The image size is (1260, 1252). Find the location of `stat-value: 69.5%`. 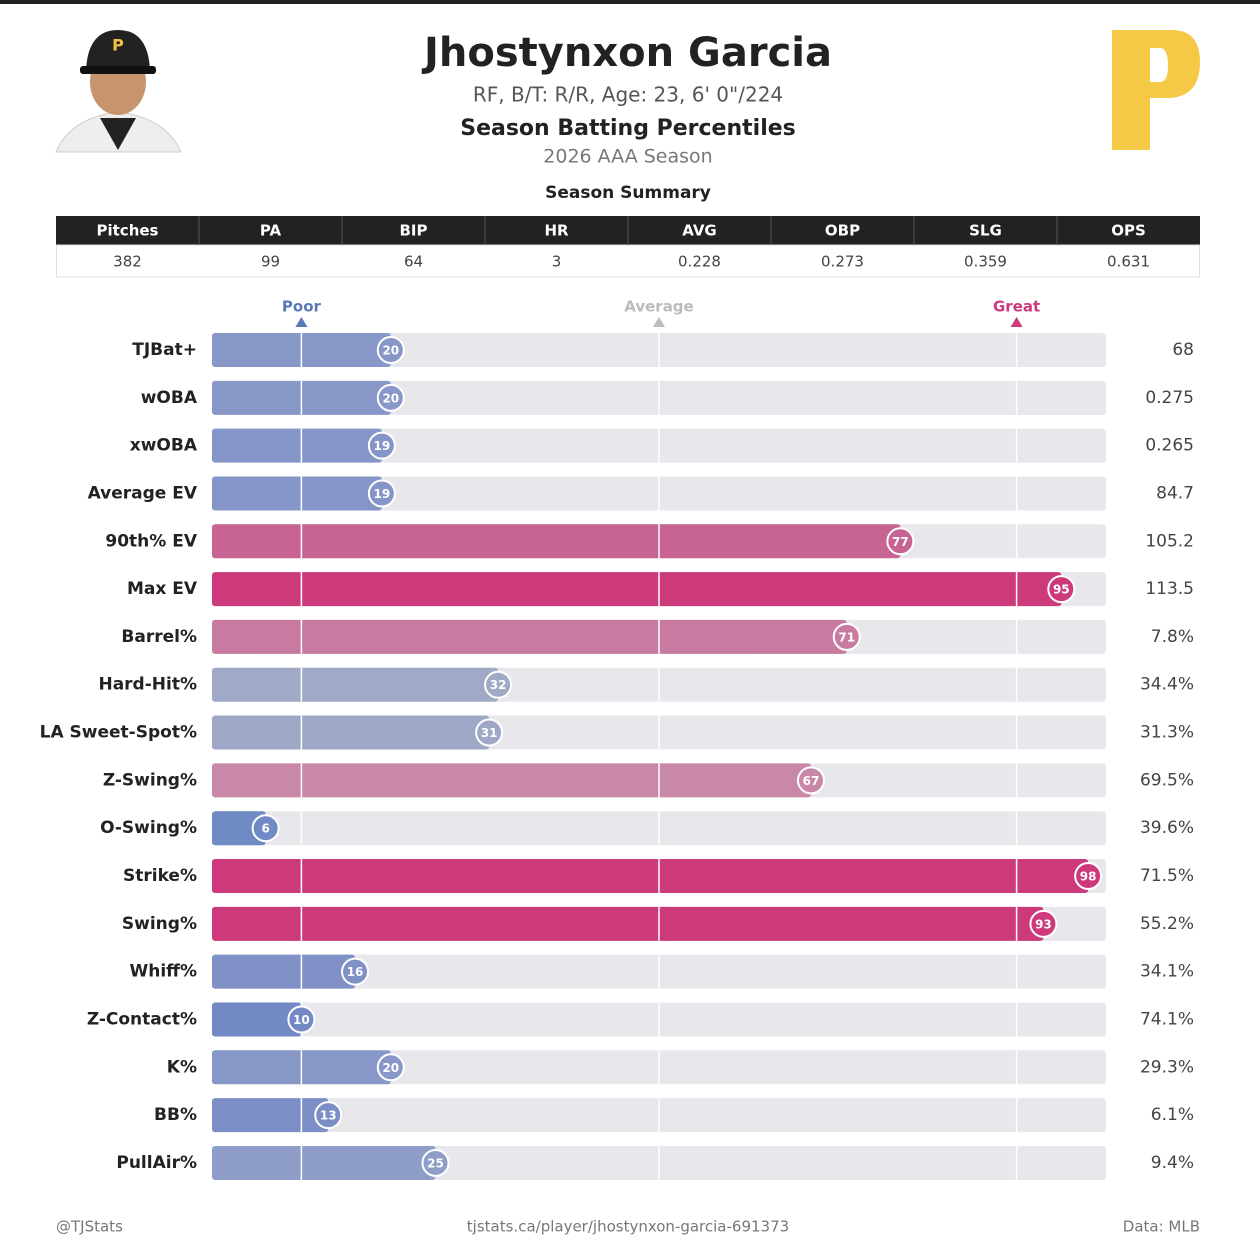

stat-value: 69.5% is located at coordinates (1167, 780).